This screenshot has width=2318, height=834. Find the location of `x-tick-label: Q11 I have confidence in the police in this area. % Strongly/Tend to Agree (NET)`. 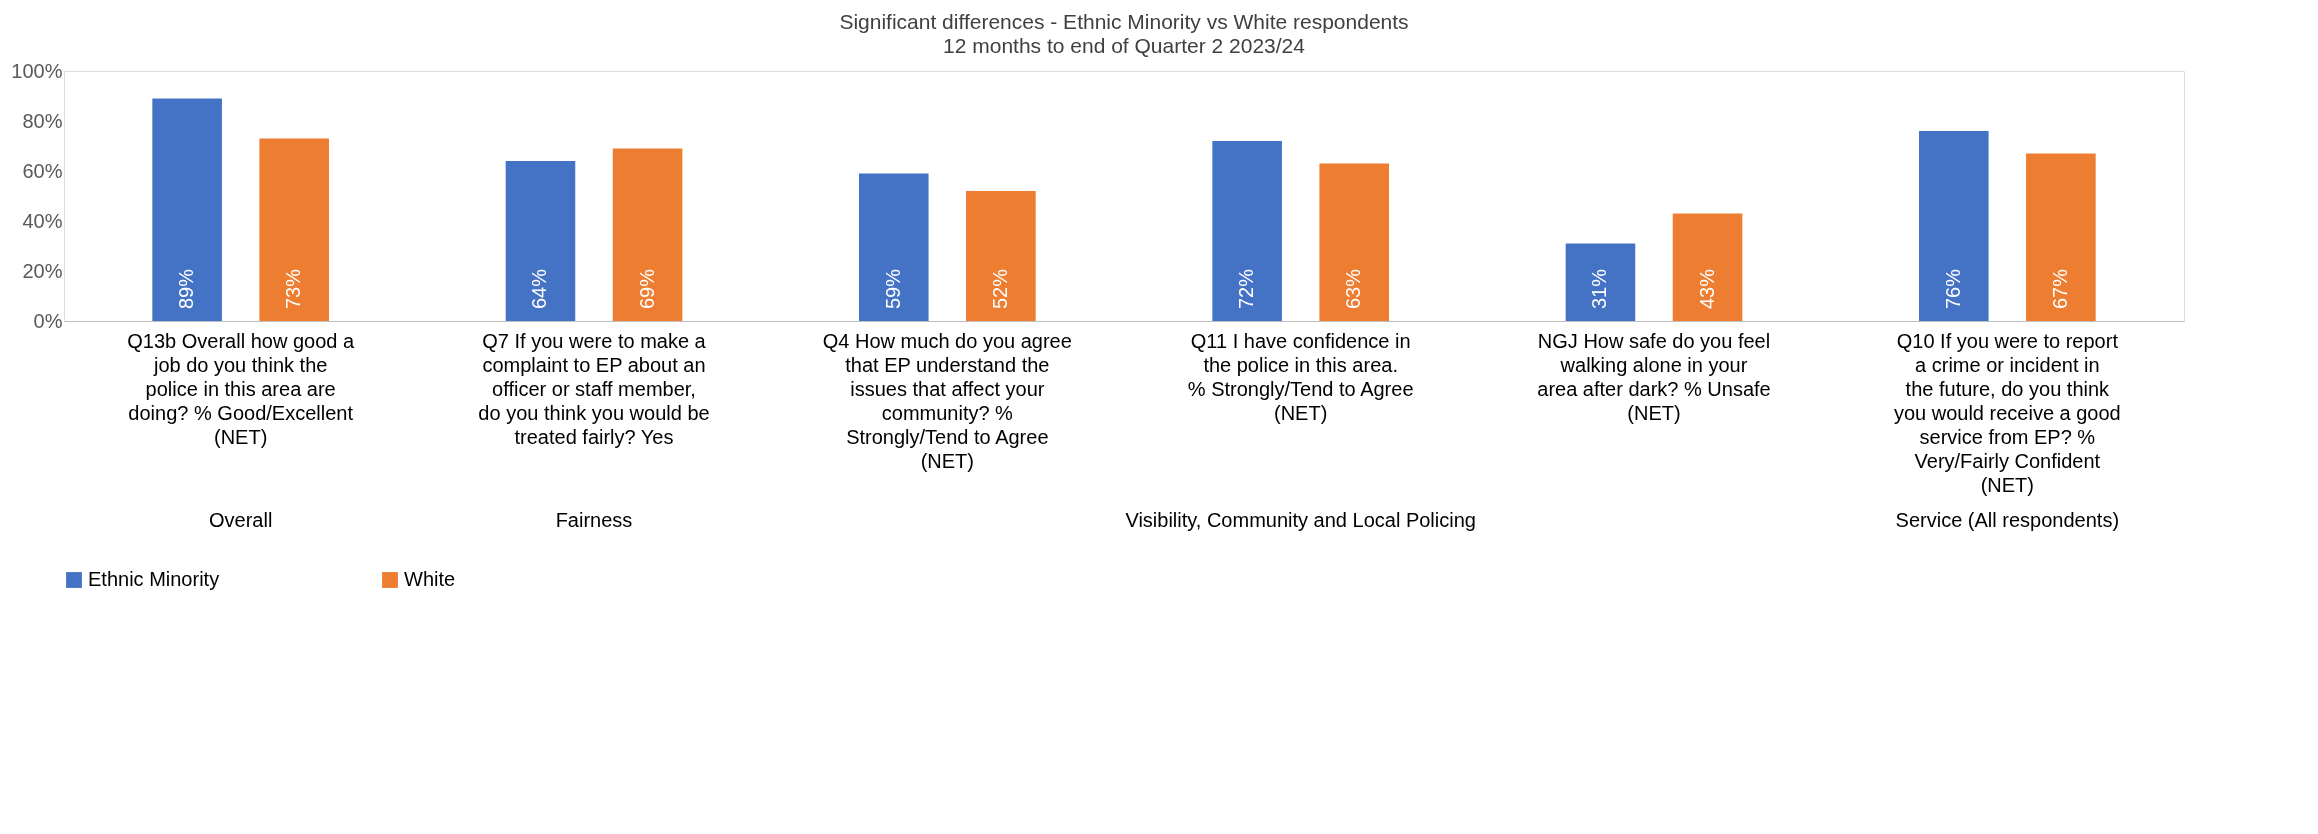

x-tick-label: Q11 I have confidence in the police in this area. % Strongly/Tend to Agree (NET) is located at coordinates (1300, 376).